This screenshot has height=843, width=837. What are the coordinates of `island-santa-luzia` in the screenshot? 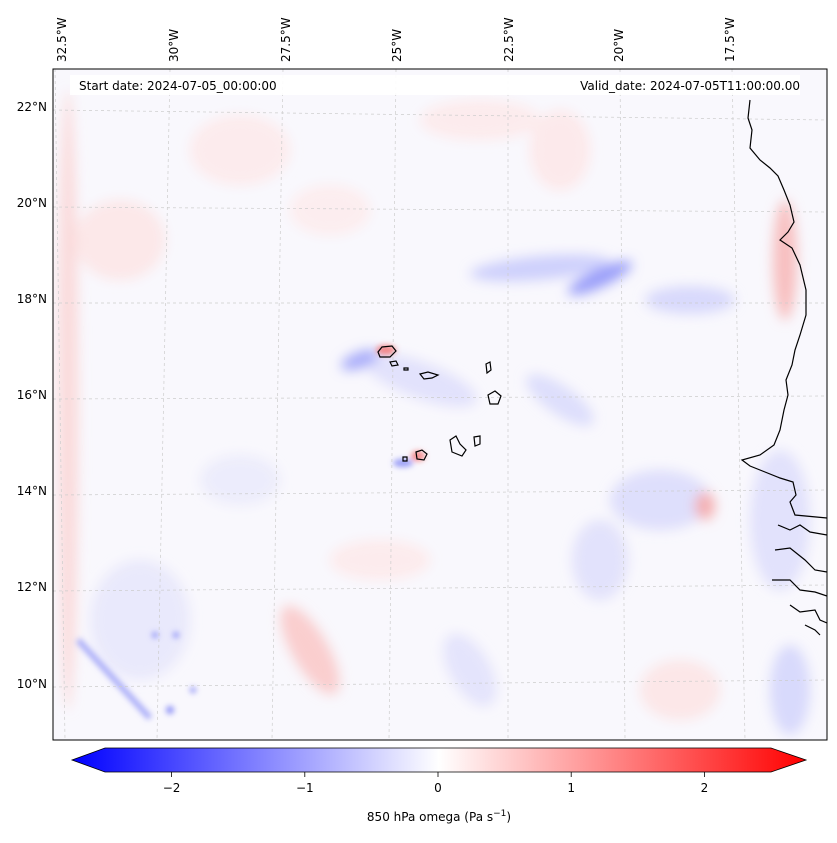 It's located at (406, 369).